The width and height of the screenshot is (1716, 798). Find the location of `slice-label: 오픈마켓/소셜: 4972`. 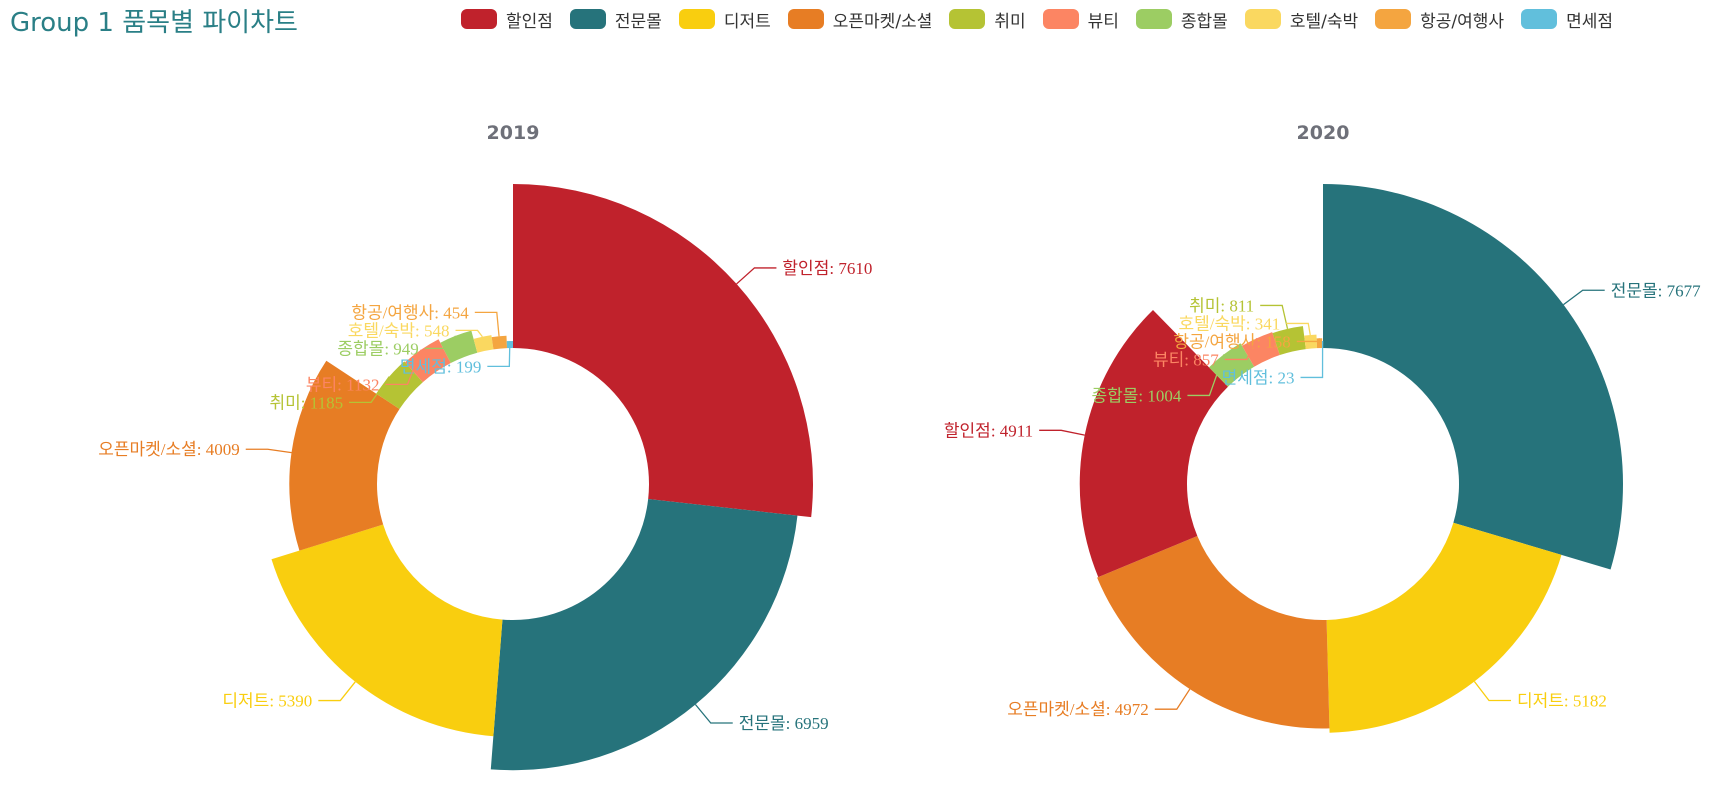

slice-label: 오픈마켓/소셜: 4972 is located at coordinates (1078, 709).